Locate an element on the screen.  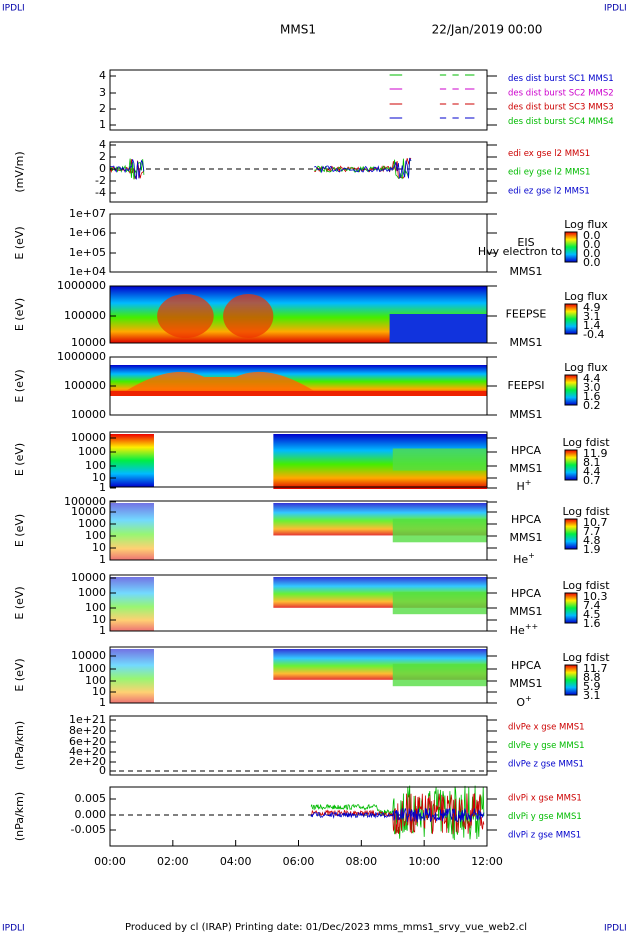
y-tick-label: 0 is located at coordinates (102, 168).